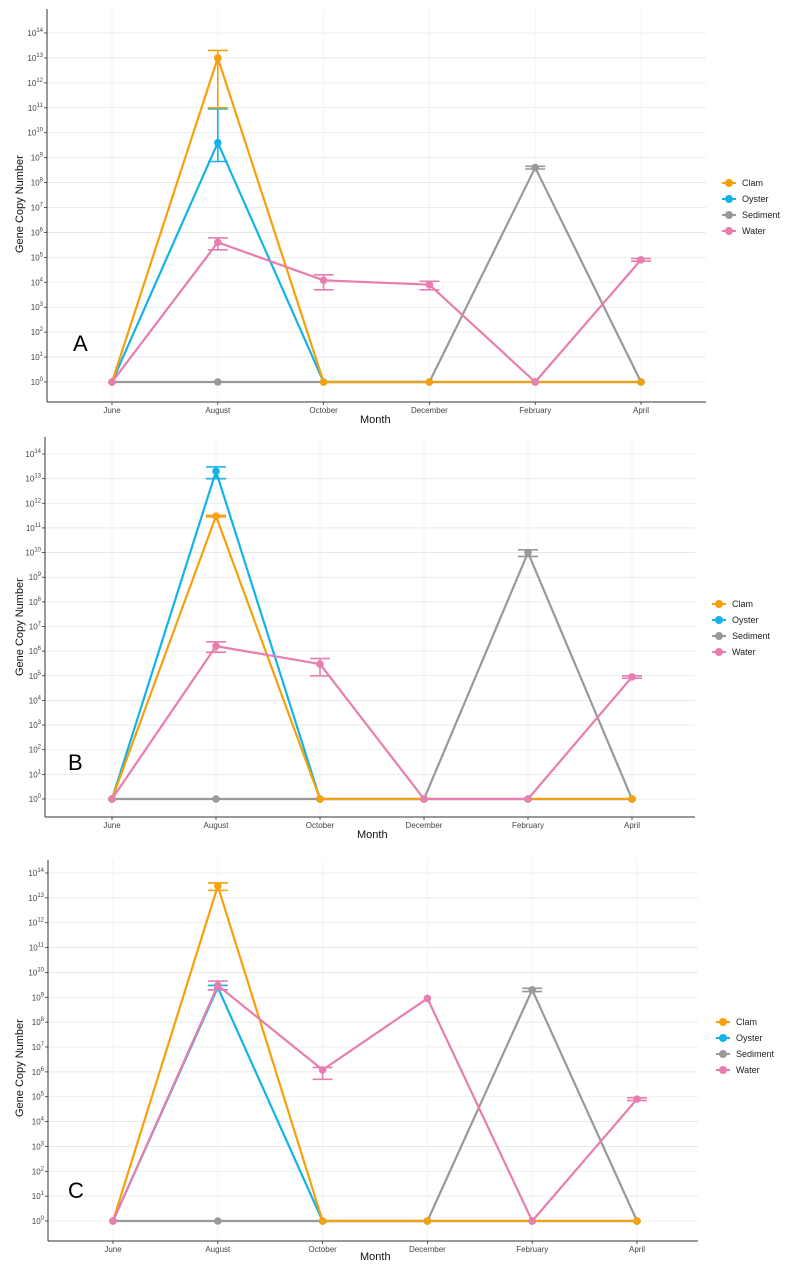 The image size is (789, 1272). I want to click on chart-a-series-sediment-point, so click(218, 382).